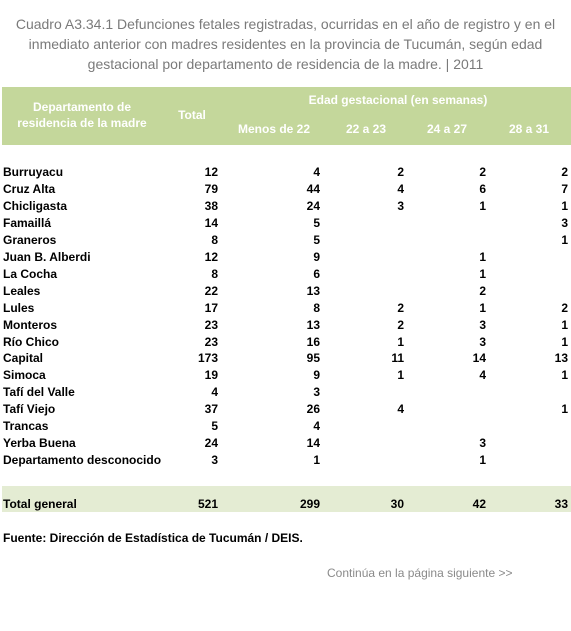 The width and height of the screenshot is (571, 631). I want to click on total-value: 299, so click(309, 504).